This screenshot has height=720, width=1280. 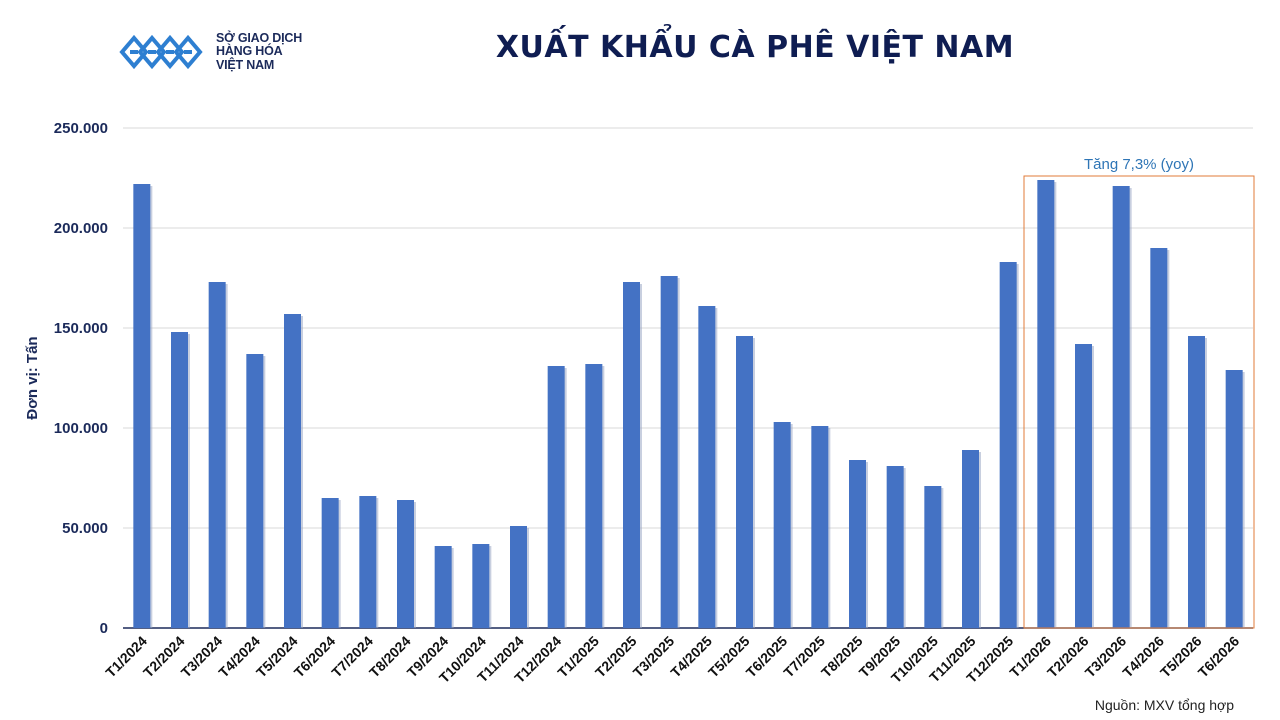 What do you see at coordinates (161, 52) in the screenshot?
I see `logo-mark-icon` at bounding box center [161, 52].